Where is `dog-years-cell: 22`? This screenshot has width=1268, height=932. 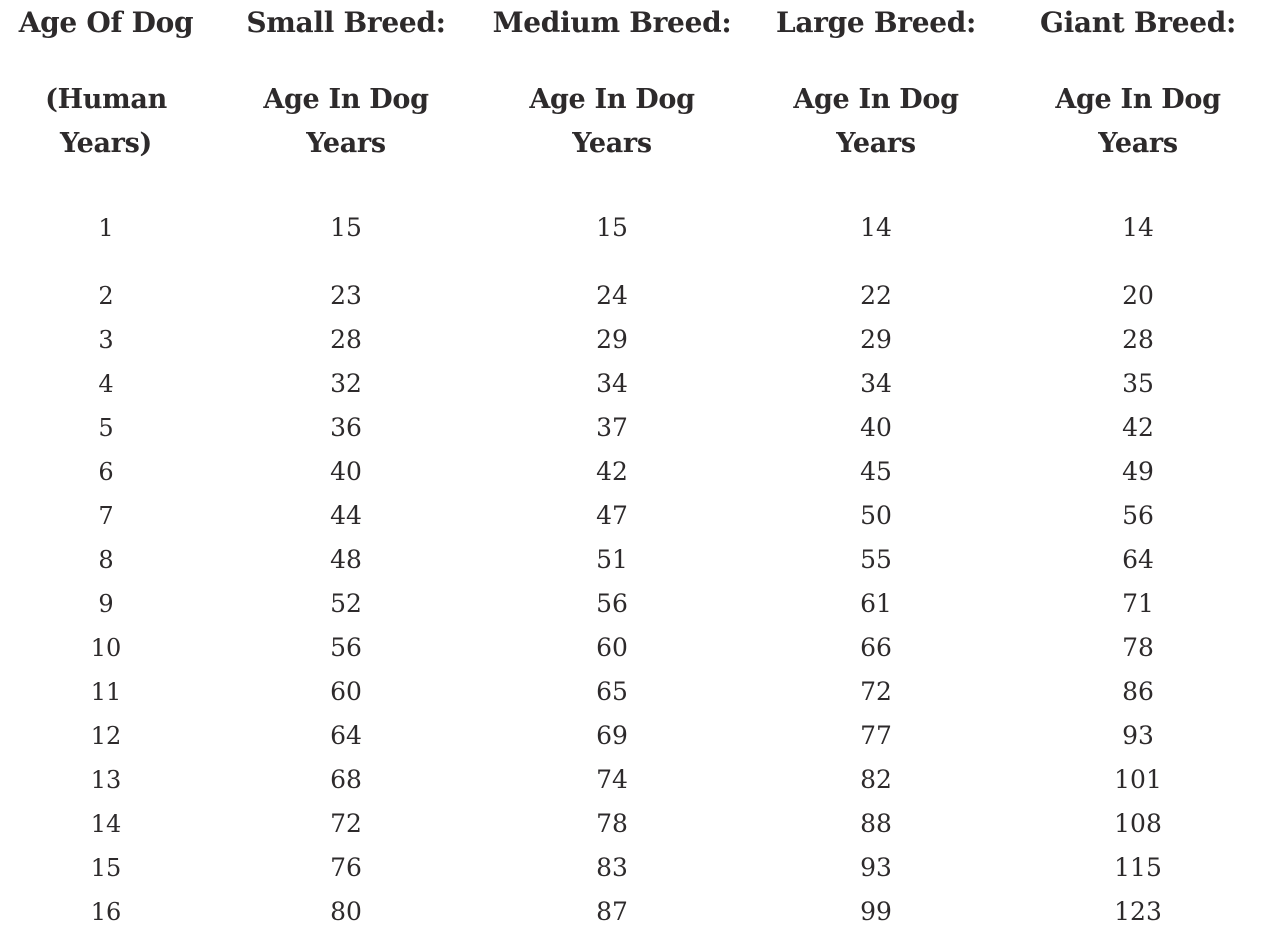
dog-years-cell: 22 is located at coordinates (876, 295).